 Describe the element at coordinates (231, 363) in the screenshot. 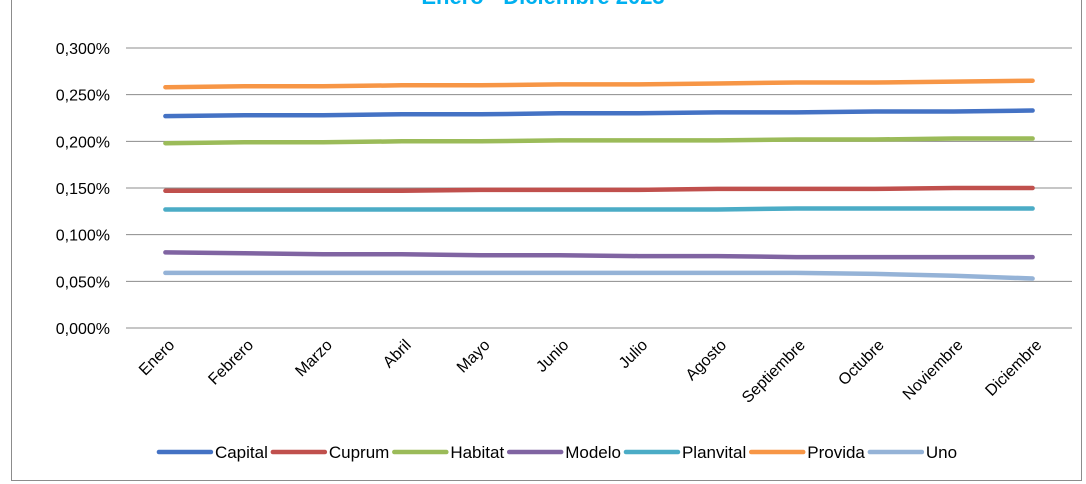

I see `x-tick-label: Febrero` at that location.